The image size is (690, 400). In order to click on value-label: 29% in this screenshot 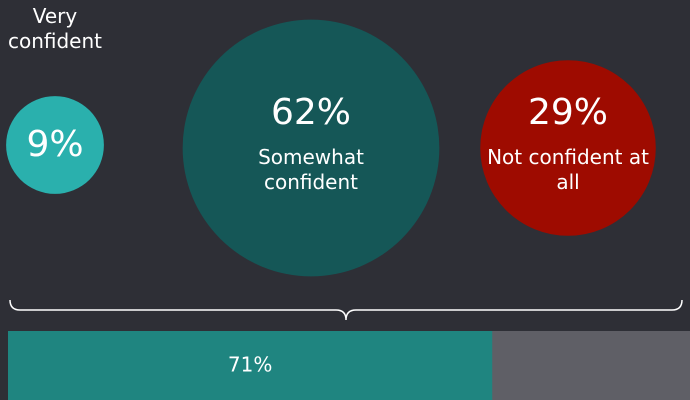, I will do `click(567, 112)`.